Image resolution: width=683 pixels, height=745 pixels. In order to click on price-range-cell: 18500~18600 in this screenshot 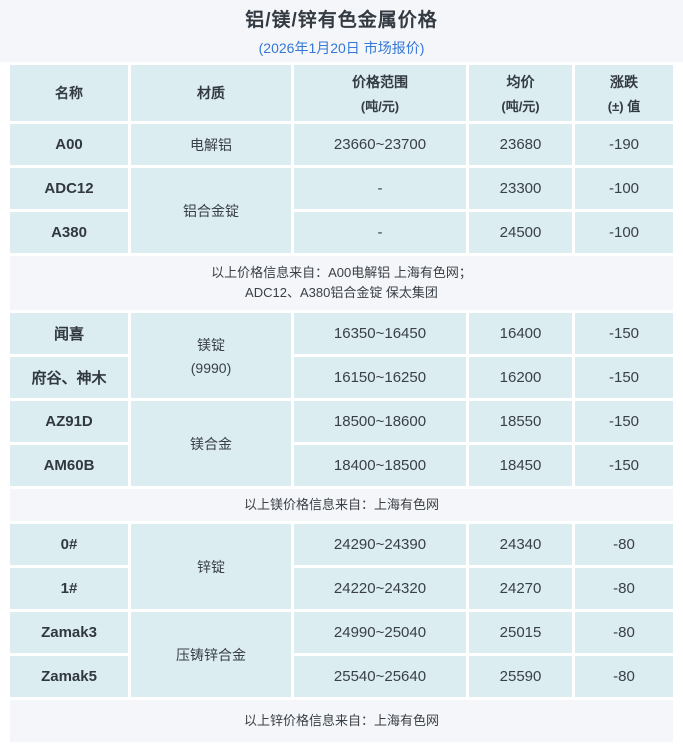, I will do `click(380, 421)`.